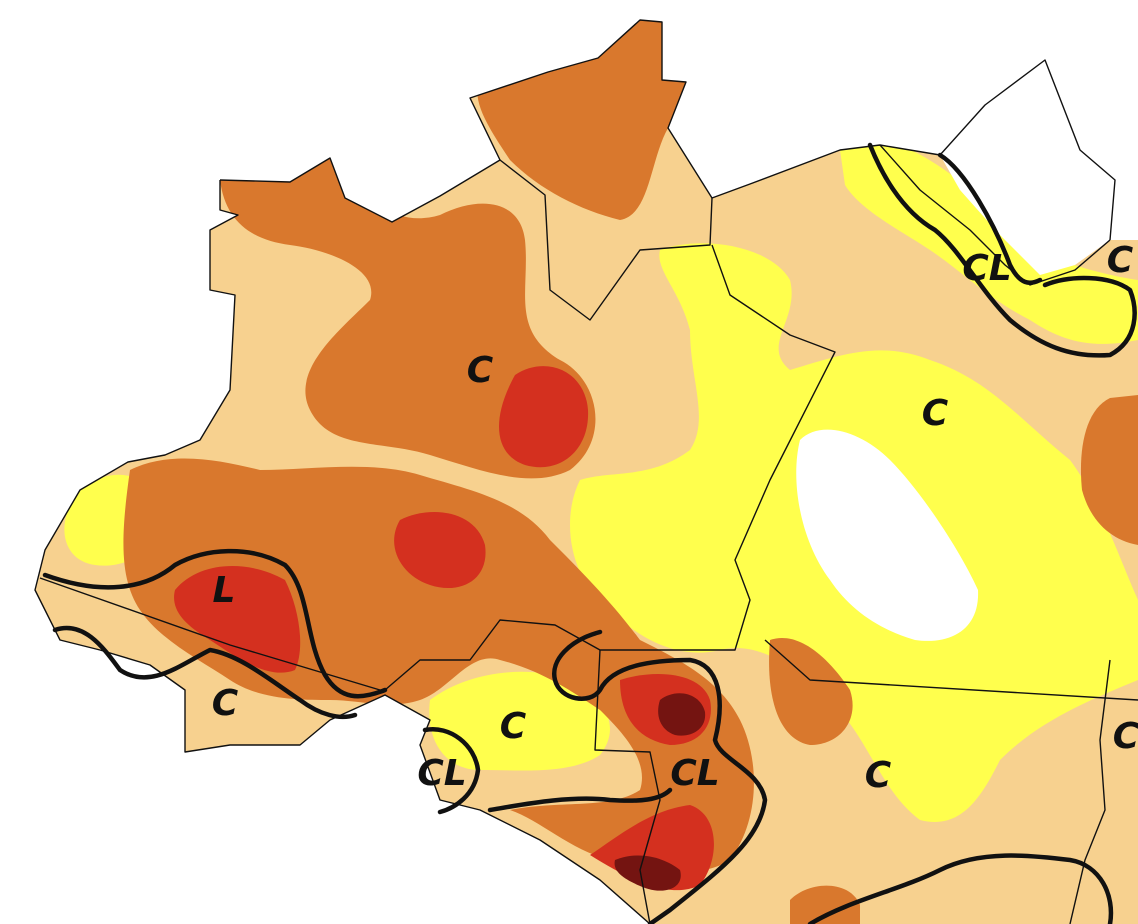  I want to click on zone-d3-c, so click(237, 619).